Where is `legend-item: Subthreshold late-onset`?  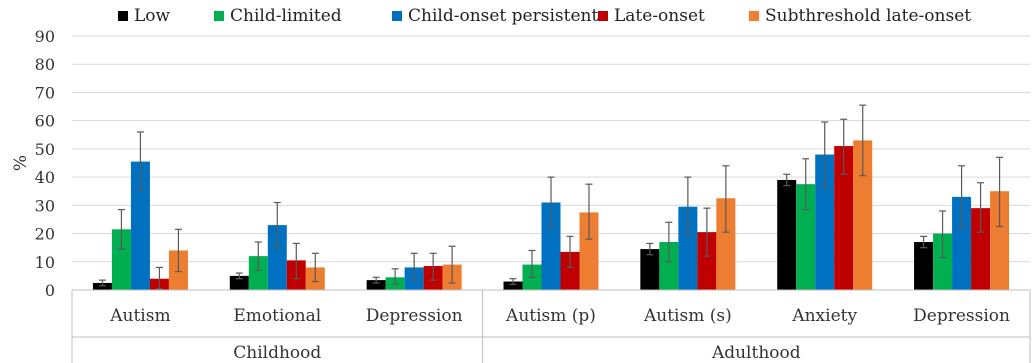 legend-item: Subthreshold late-onset is located at coordinates (860, 16).